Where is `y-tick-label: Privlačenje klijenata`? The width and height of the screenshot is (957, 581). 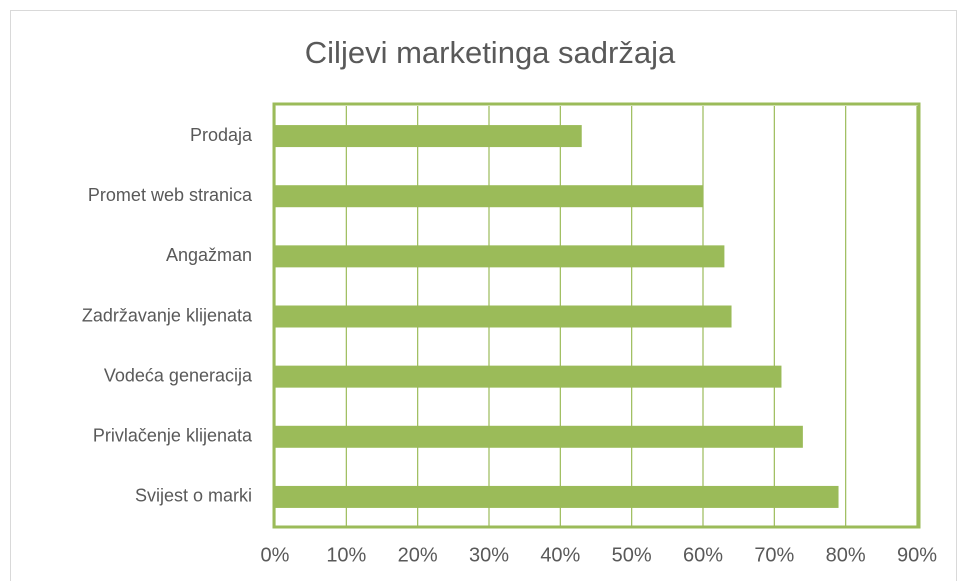
y-tick-label: Privlačenje klijenata is located at coordinates (173, 436).